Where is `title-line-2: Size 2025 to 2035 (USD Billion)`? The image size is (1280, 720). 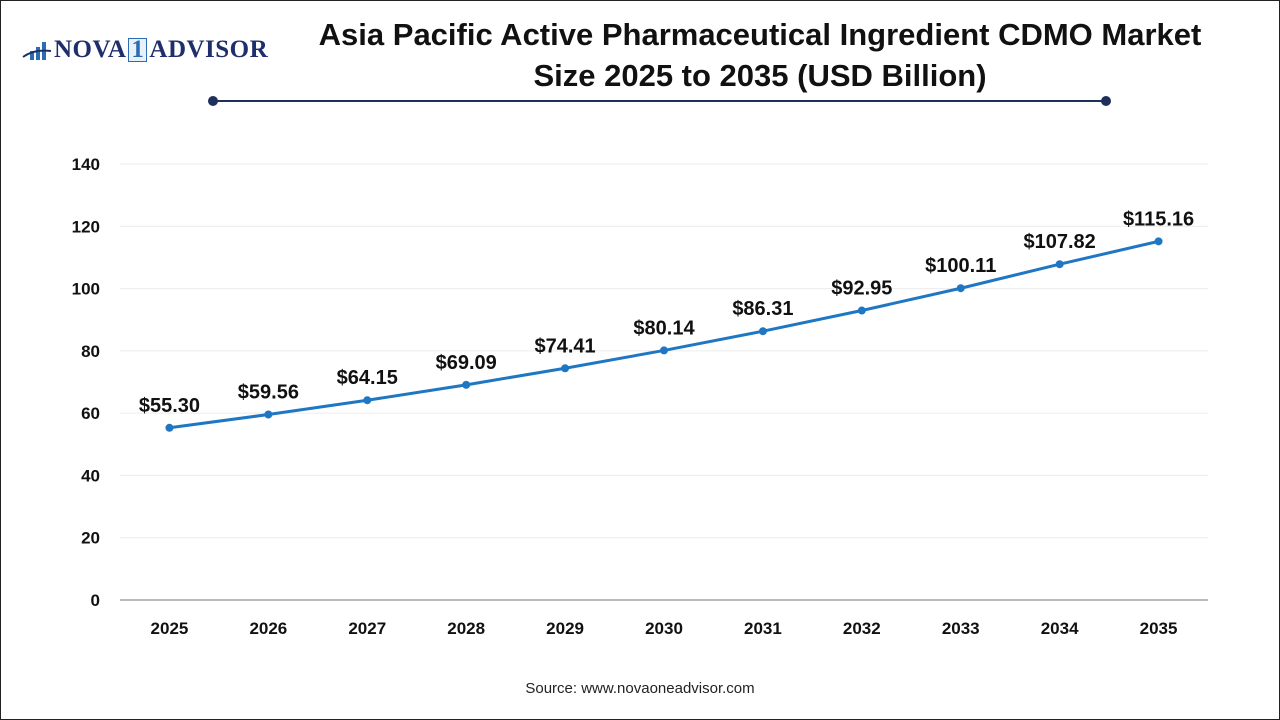
title-line-2: Size 2025 to 2035 (USD Billion) is located at coordinates (760, 75).